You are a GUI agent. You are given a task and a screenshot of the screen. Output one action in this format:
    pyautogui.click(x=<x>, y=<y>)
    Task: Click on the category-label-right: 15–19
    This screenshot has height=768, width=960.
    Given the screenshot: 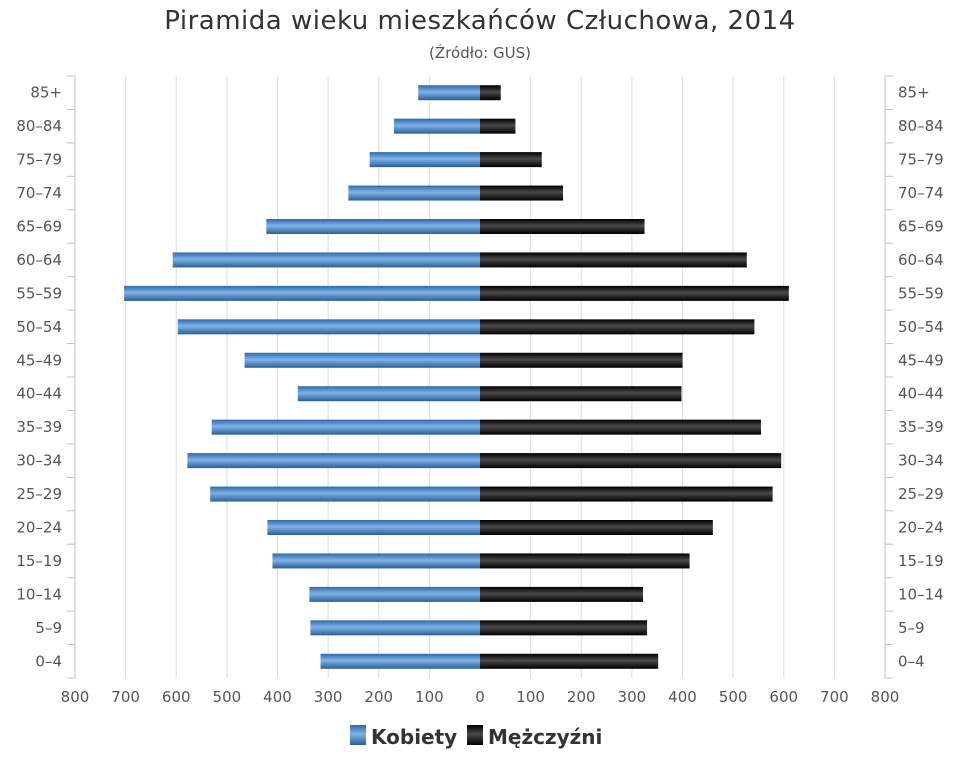 What is the action you would take?
    pyautogui.click(x=921, y=561)
    